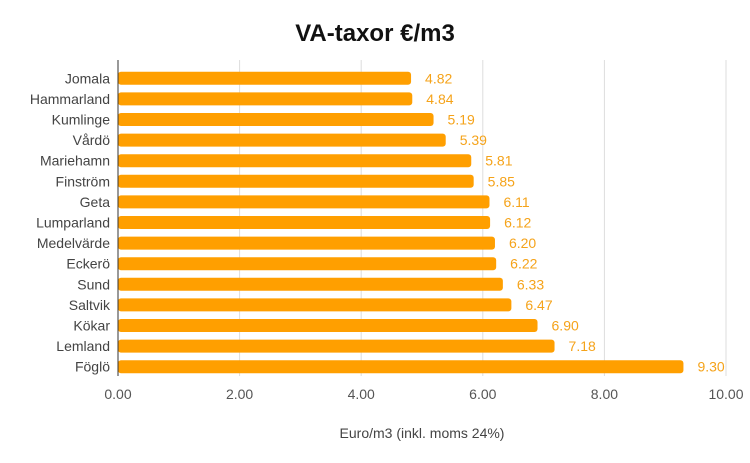 The image size is (750, 463). What do you see at coordinates (73, 243) in the screenshot?
I see `category-label: Medelvärde` at bounding box center [73, 243].